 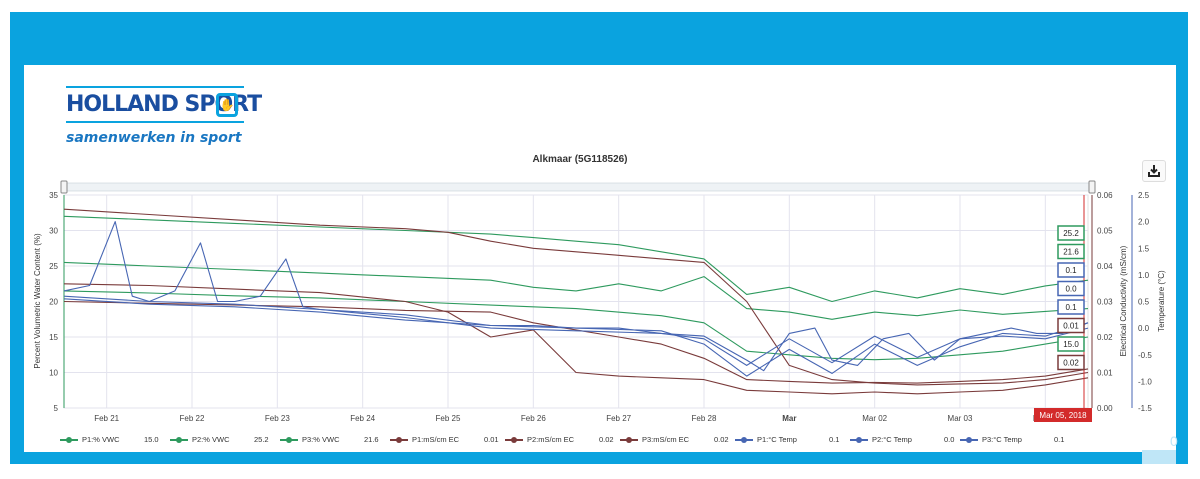 I want to click on legend-series-name: P3:°C Temp, so click(x=1002, y=439).